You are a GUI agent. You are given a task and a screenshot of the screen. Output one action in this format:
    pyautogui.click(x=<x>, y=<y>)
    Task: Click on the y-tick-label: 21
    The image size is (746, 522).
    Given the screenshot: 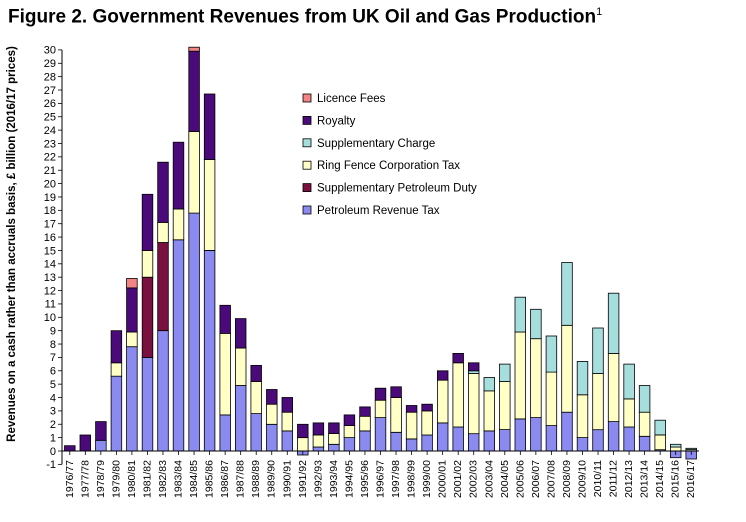 What is the action you would take?
    pyautogui.click(x=50, y=171)
    